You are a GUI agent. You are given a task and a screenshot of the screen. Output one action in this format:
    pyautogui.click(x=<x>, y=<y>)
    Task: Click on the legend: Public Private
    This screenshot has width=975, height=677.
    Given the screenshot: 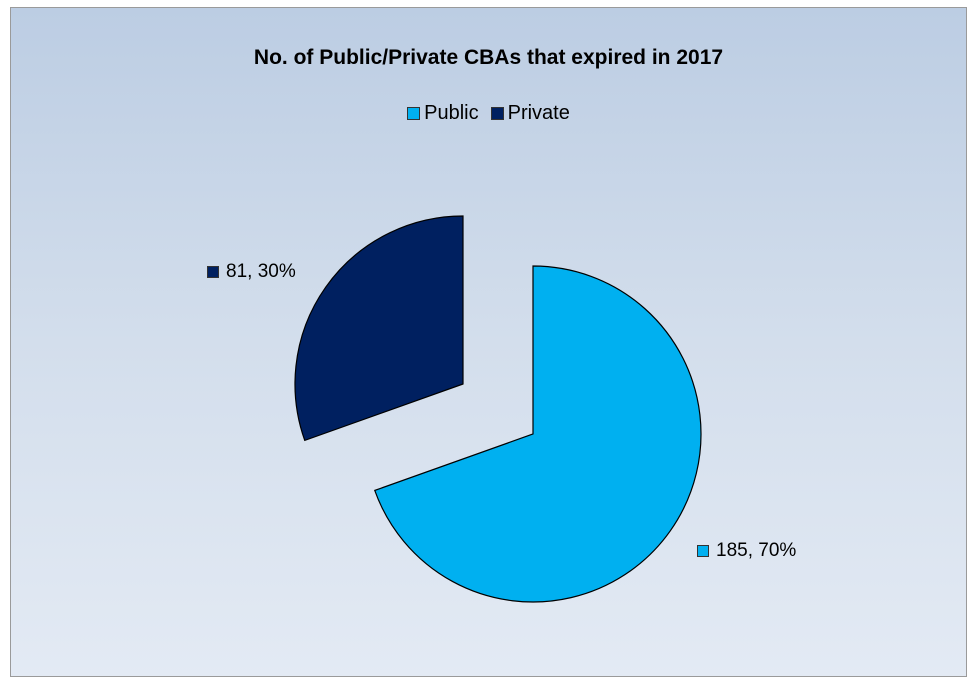 What is the action you would take?
    pyautogui.click(x=488, y=113)
    